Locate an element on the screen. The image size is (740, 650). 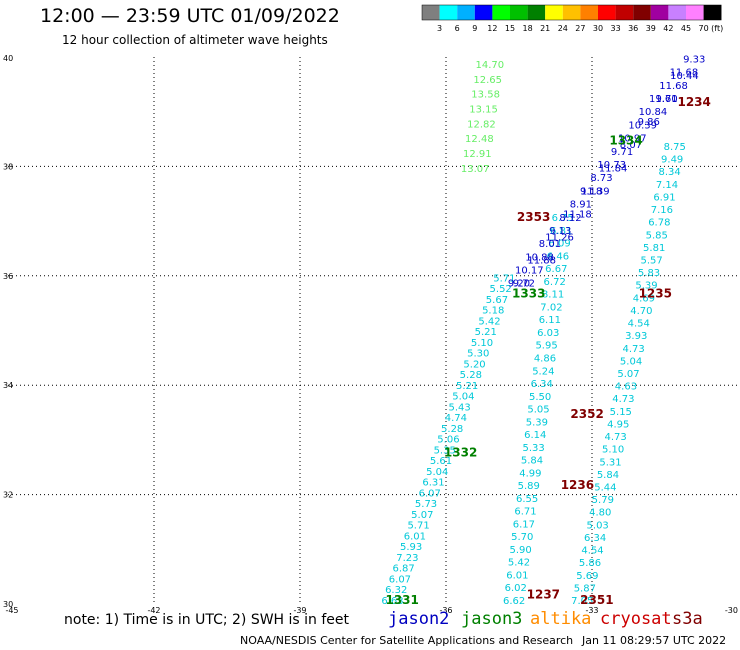
wave-height-value: 11.39 is located at coordinates (595, 191).